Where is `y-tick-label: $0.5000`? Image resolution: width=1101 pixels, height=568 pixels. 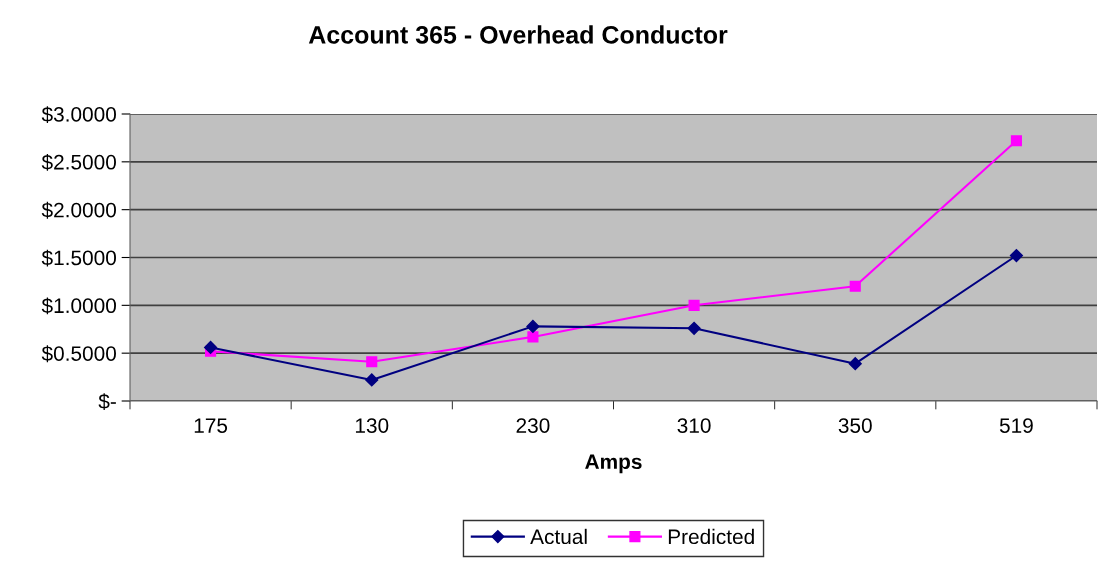 y-tick-label: $0.5000 is located at coordinates (78, 354).